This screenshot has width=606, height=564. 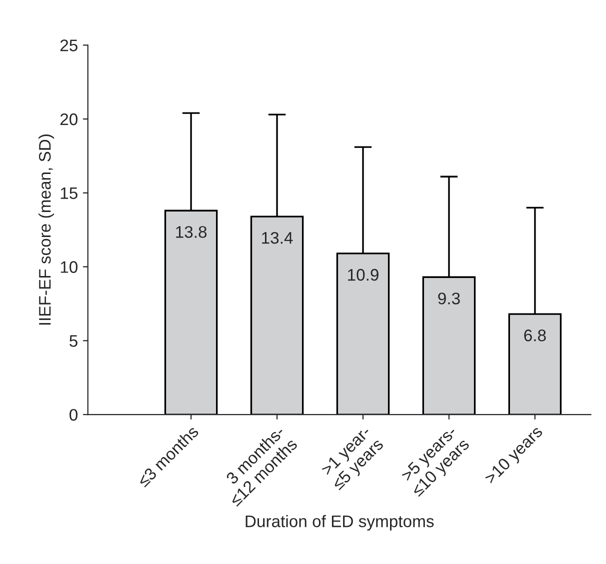 I want to click on data-label: 10.9, so click(x=363, y=274).